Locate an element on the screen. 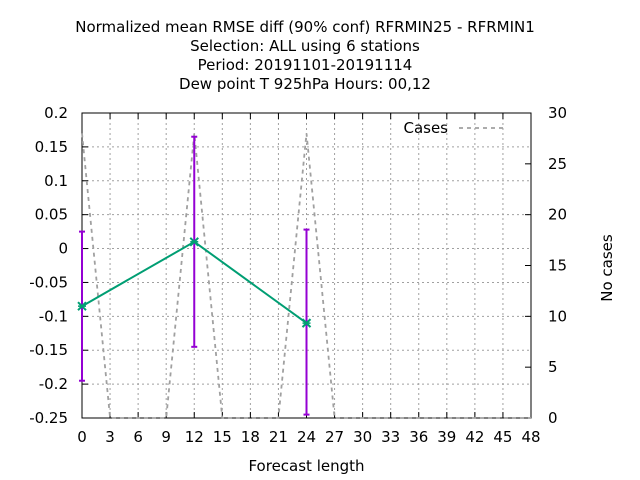 This screenshot has height=480, width=640. x-tick-label: 3 is located at coordinates (110, 437).